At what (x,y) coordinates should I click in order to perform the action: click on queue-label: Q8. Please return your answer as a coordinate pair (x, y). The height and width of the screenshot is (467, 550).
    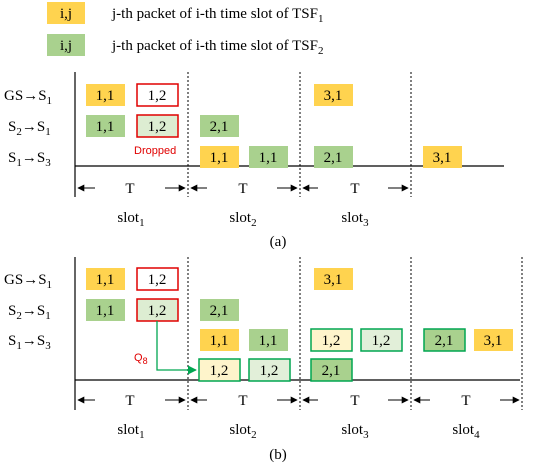
    Looking at the image, I should click on (141, 359).